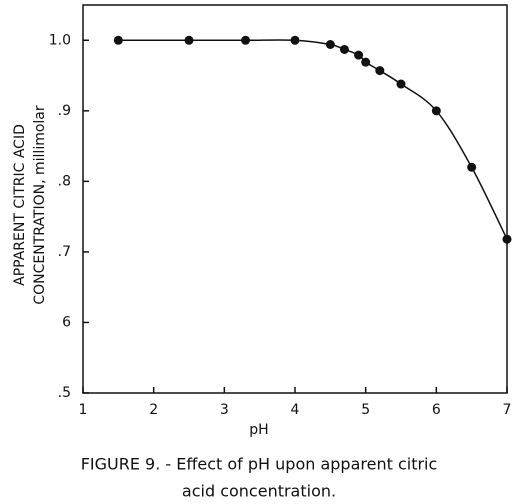 The height and width of the screenshot is (504, 517). I want to click on caption: acid concentration., so click(259, 491).